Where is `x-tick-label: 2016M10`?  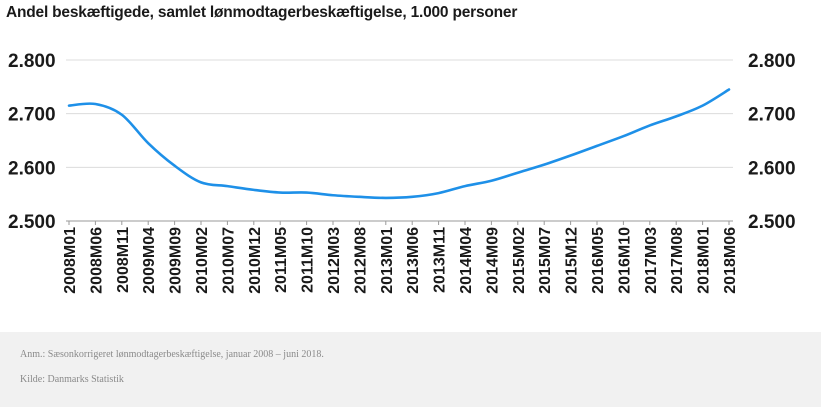 x-tick-label: 2016M10 is located at coordinates (624, 260).